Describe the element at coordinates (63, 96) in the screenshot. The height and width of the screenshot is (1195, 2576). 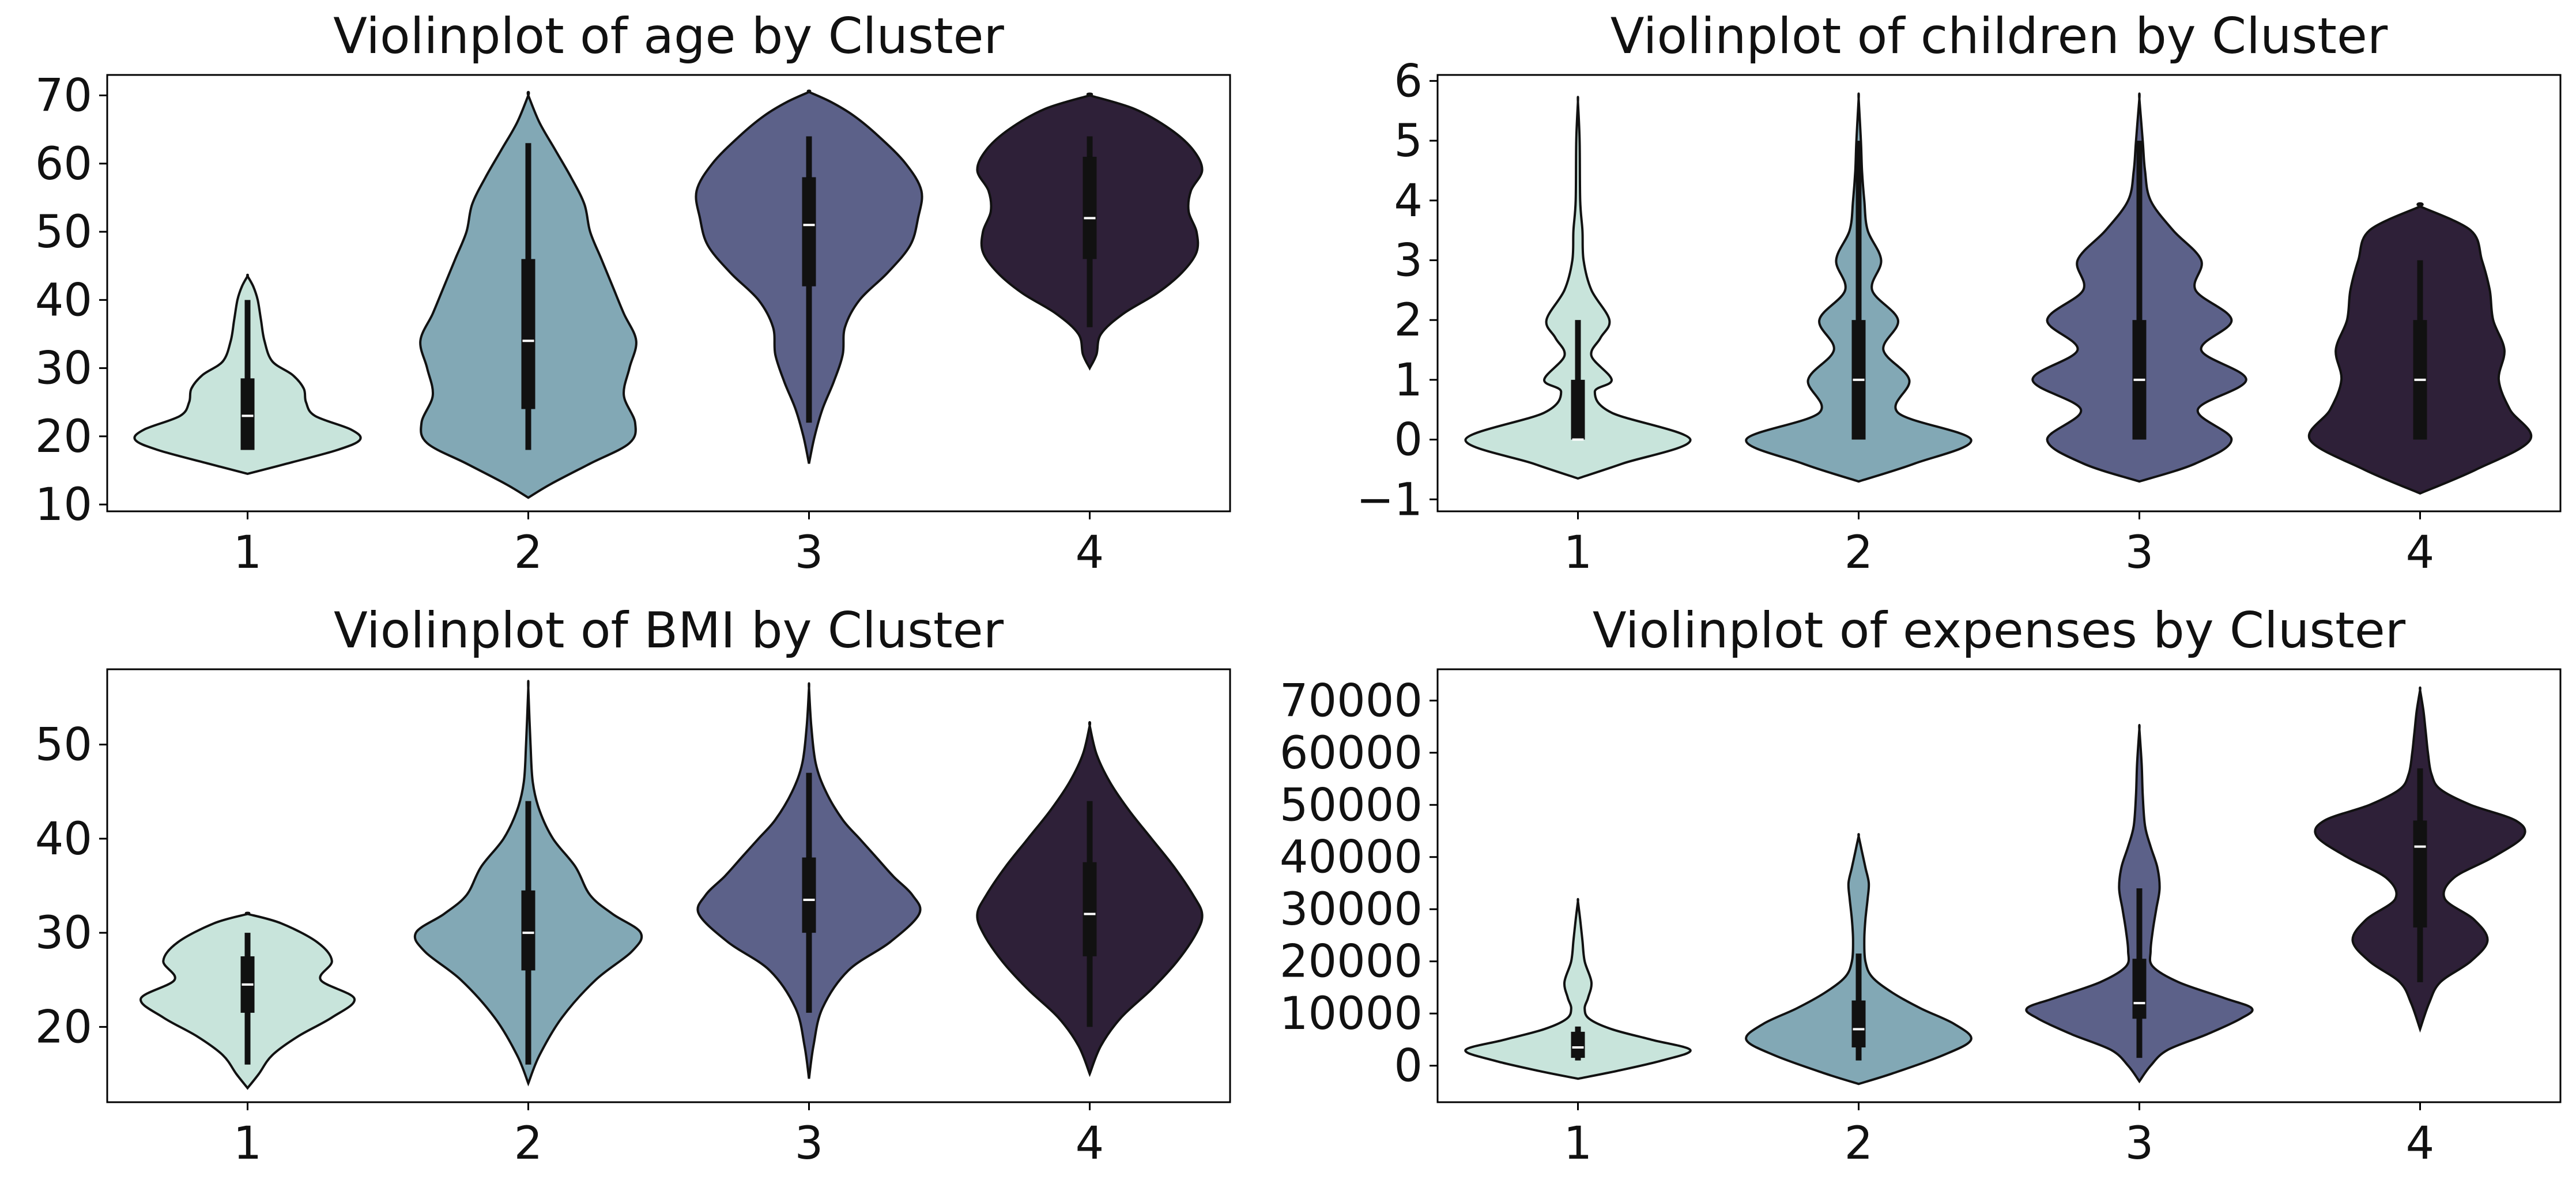
I see `y-tick-label: 70` at that location.